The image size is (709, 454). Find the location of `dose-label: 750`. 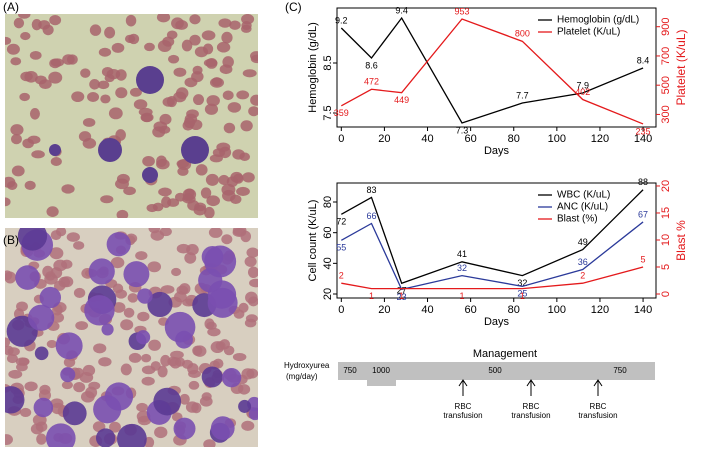

dose-label: 750 is located at coordinates (620, 370).